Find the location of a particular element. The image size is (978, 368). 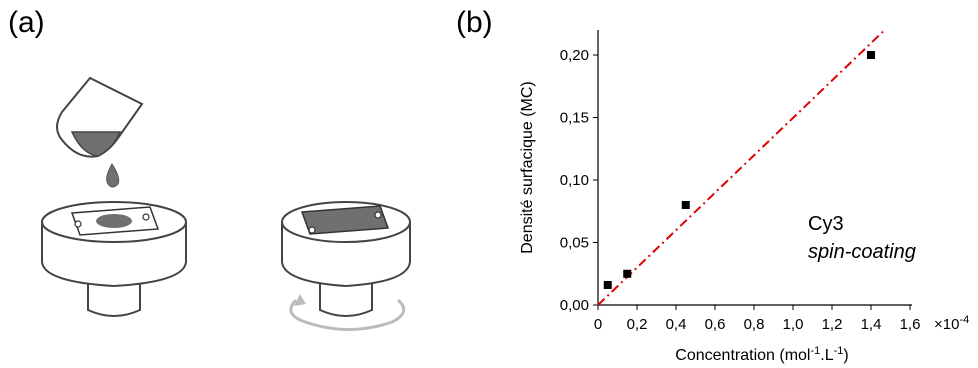

annotation-line-1: Cy3 is located at coordinates (826, 224).